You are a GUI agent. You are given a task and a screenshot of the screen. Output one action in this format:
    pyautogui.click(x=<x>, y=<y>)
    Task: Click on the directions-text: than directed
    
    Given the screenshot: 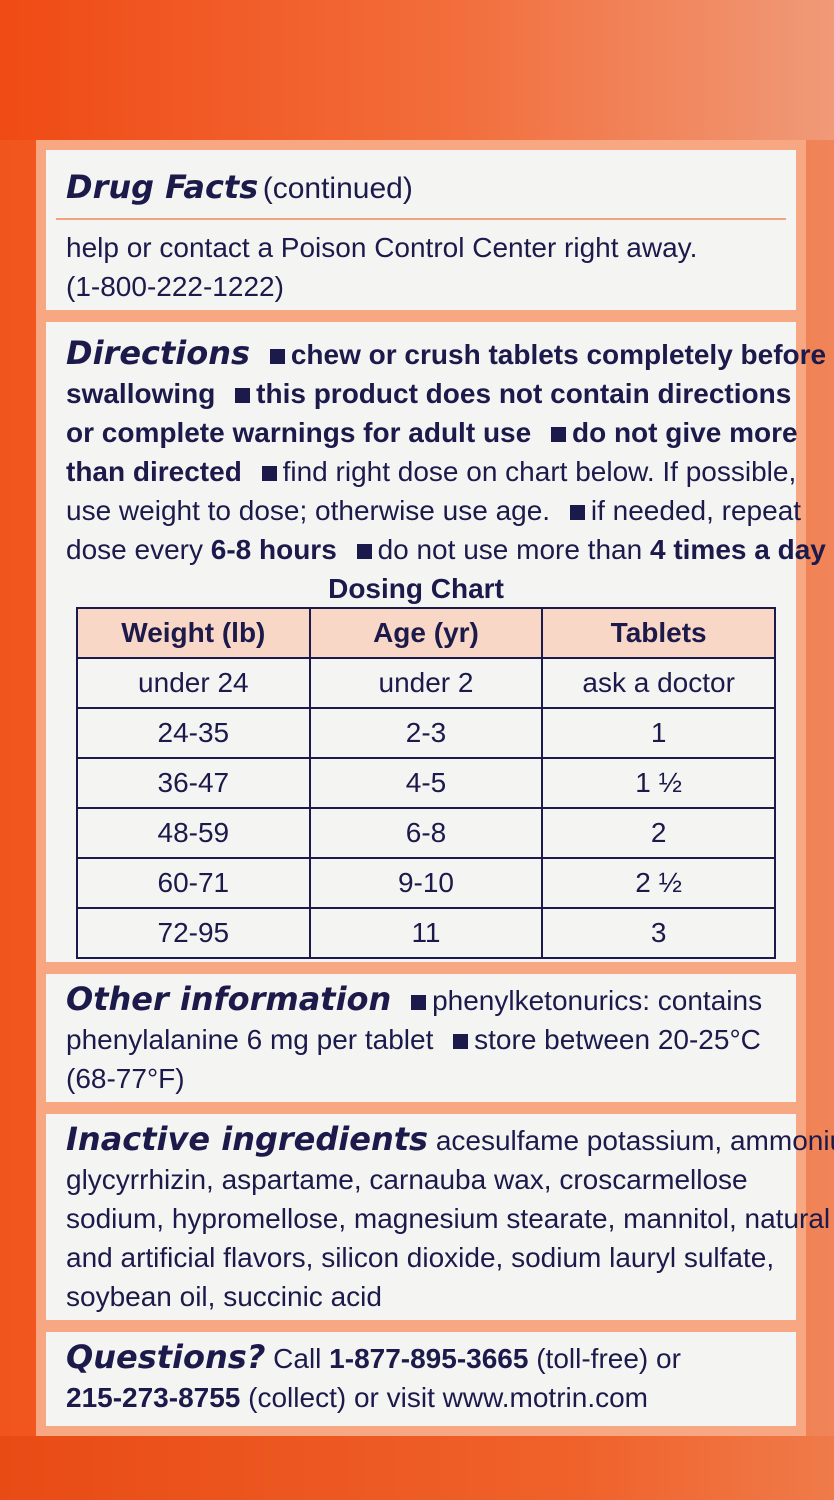 What is the action you would take?
    pyautogui.click(x=154, y=471)
    